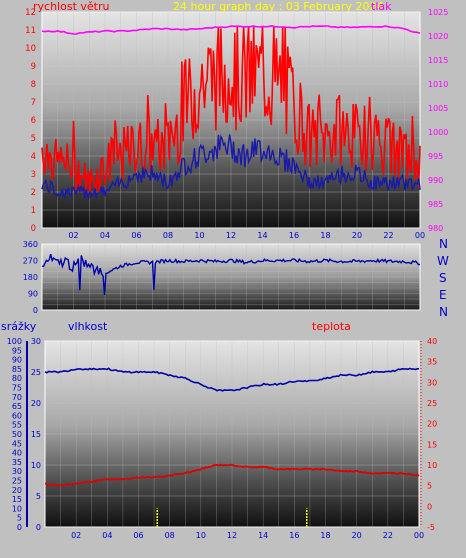  I want to click on wind-speed-tick-label: 3, so click(33, 175).